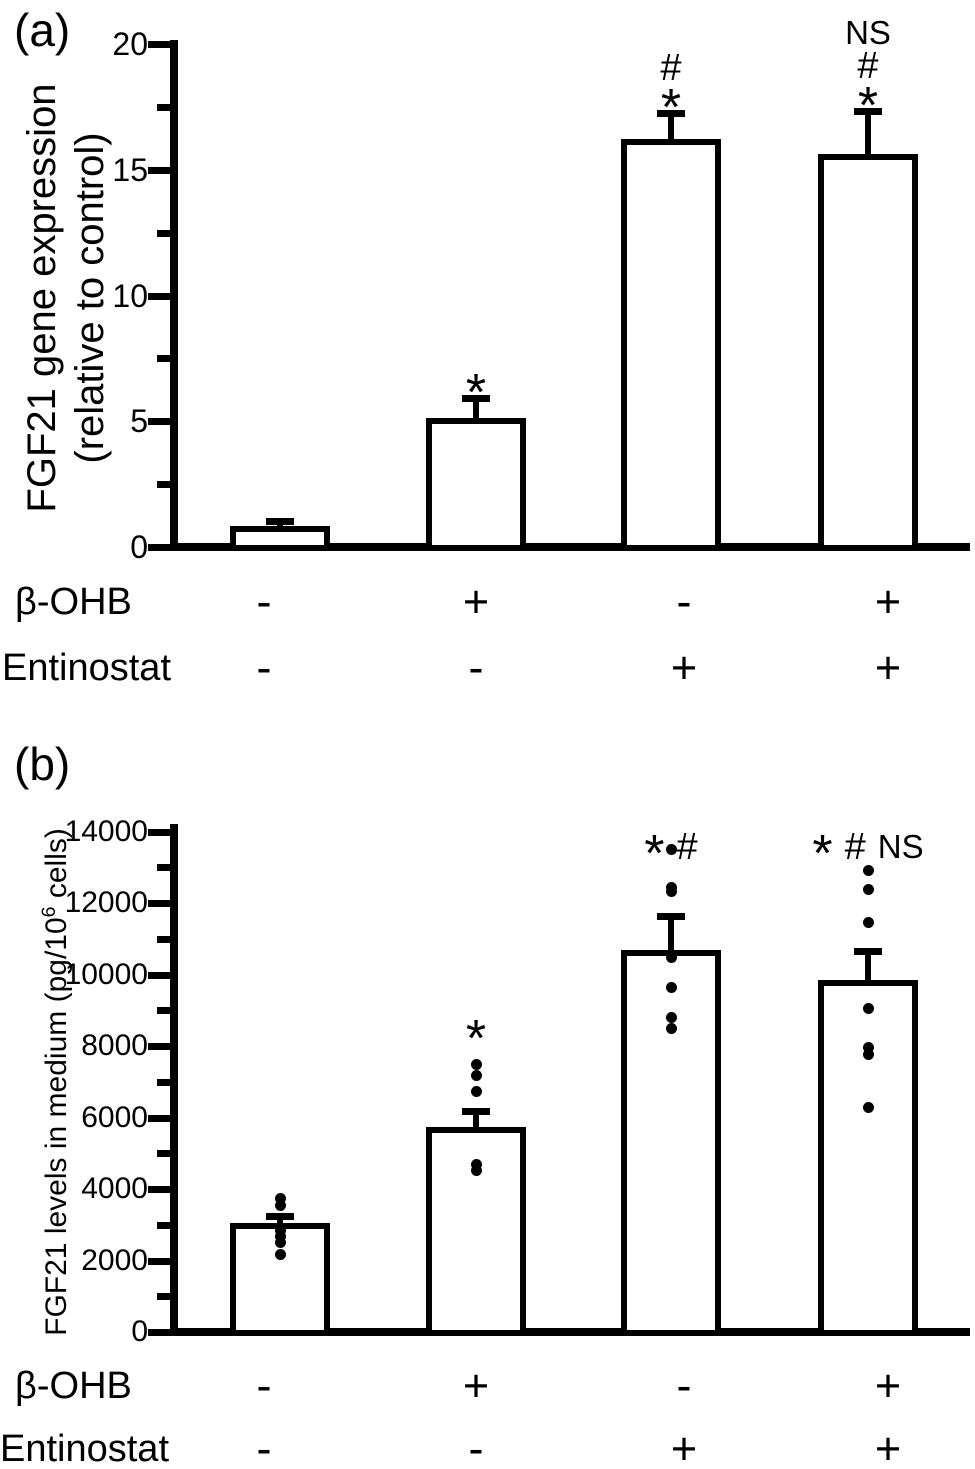  I want to click on significance-annotation: NS, so click(868, 32).